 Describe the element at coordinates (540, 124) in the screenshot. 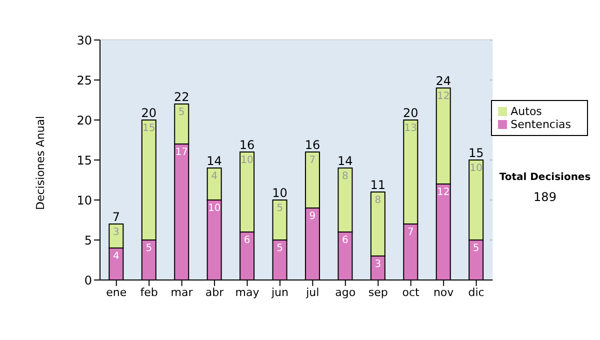

I see `legend-label: Sentencias` at that location.